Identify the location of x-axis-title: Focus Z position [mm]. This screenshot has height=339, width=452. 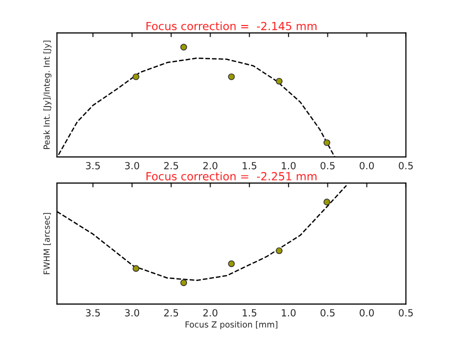
(232, 325).